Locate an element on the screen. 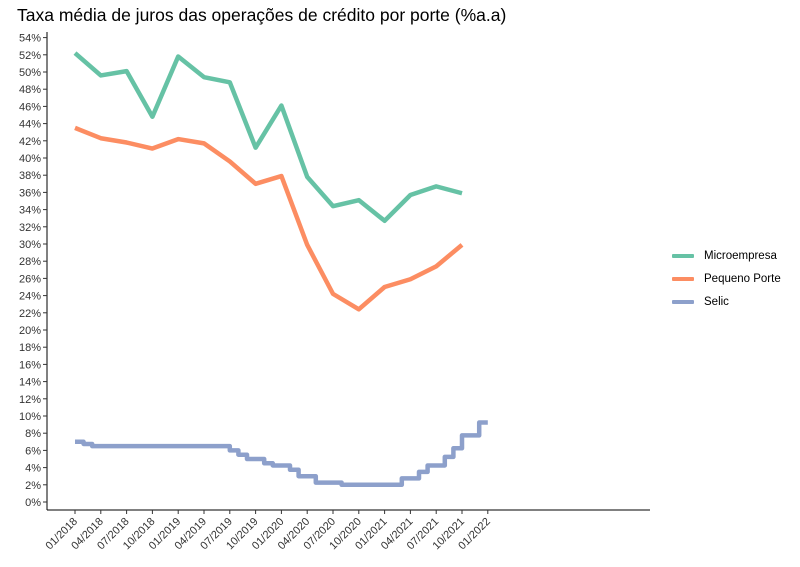 The image size is (800, 567). legend-item: Microempresa is located at coordinates (726, 255).